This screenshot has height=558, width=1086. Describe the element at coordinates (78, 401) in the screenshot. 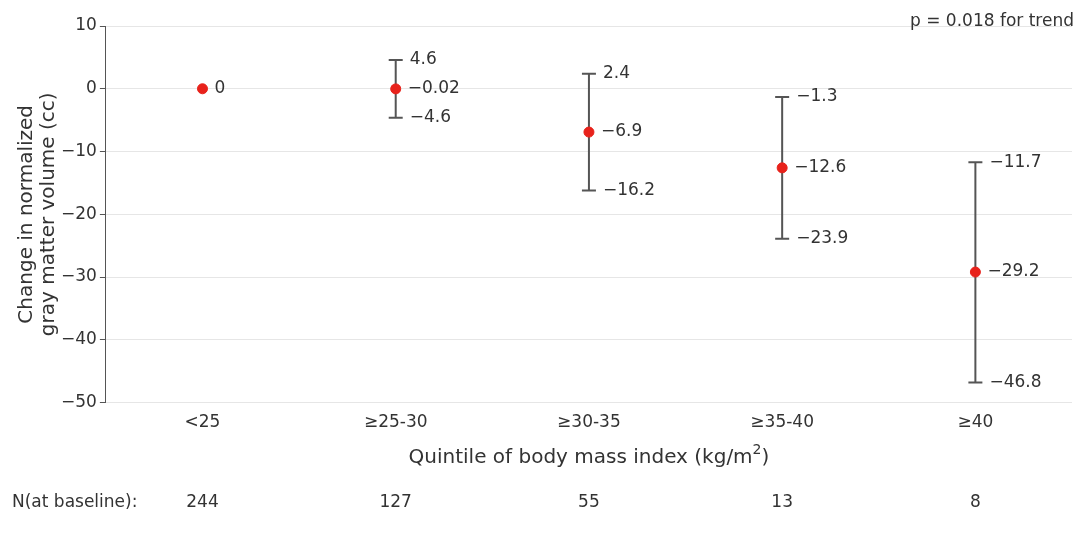

I see `y-tick-label: −50` at that location.